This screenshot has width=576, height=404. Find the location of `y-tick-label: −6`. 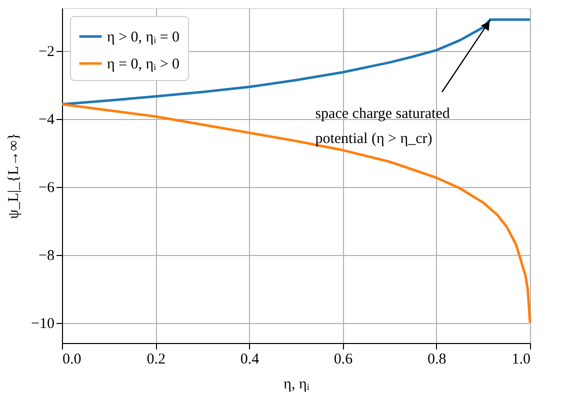

y-tick-label: −6 is located at coordinates (46, 188).